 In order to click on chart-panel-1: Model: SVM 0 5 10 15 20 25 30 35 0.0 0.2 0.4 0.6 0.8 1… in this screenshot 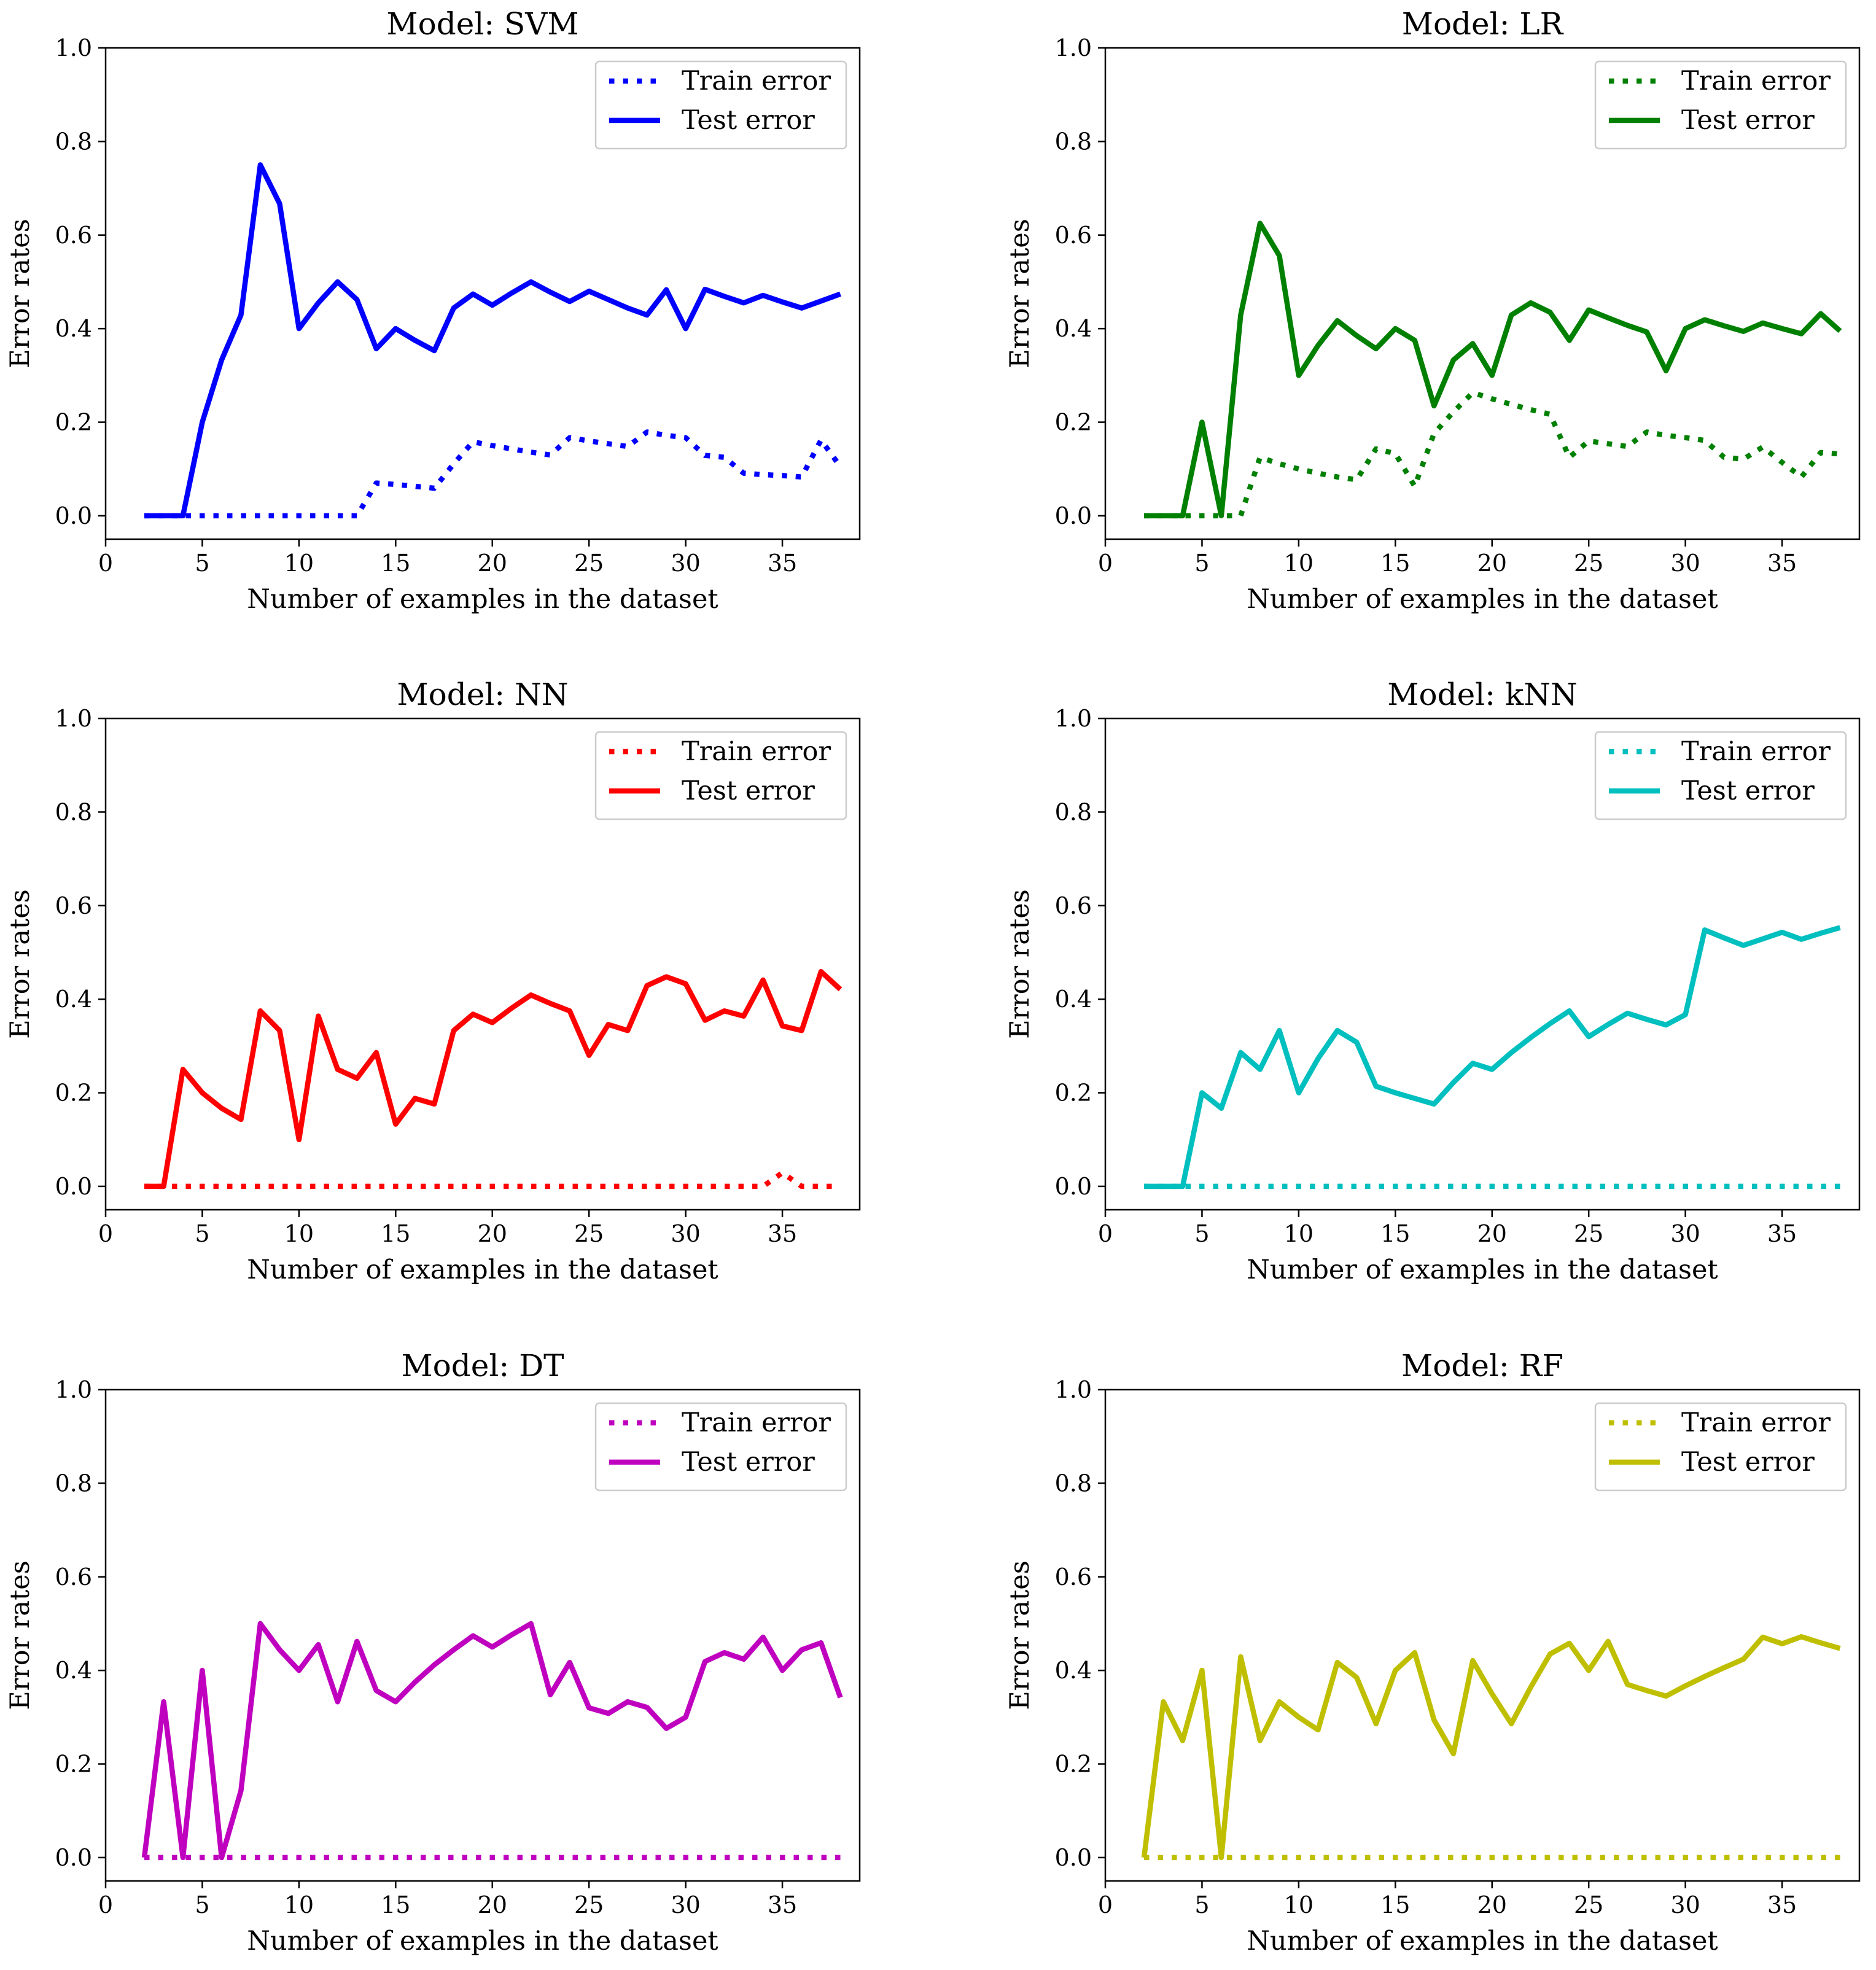, I will do `click(433, 310)`.